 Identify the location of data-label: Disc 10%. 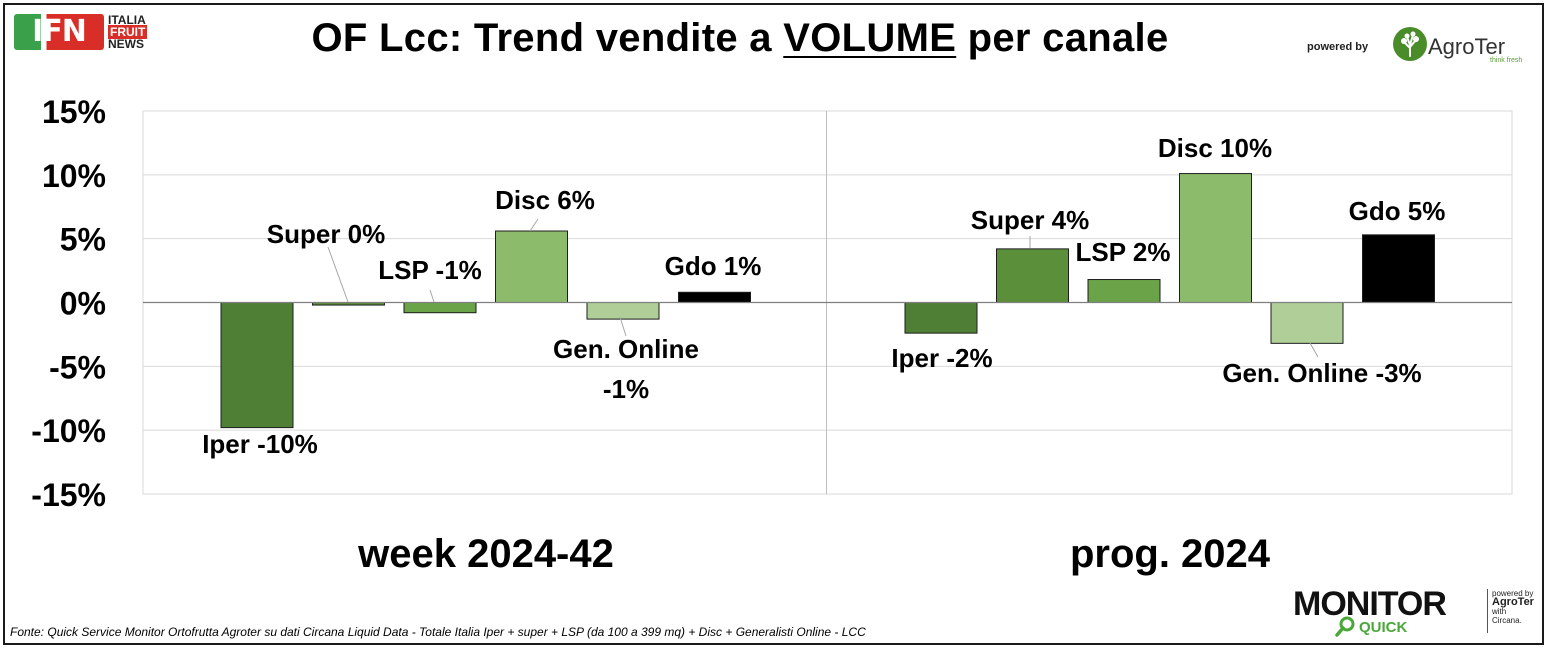
(1215, 148).